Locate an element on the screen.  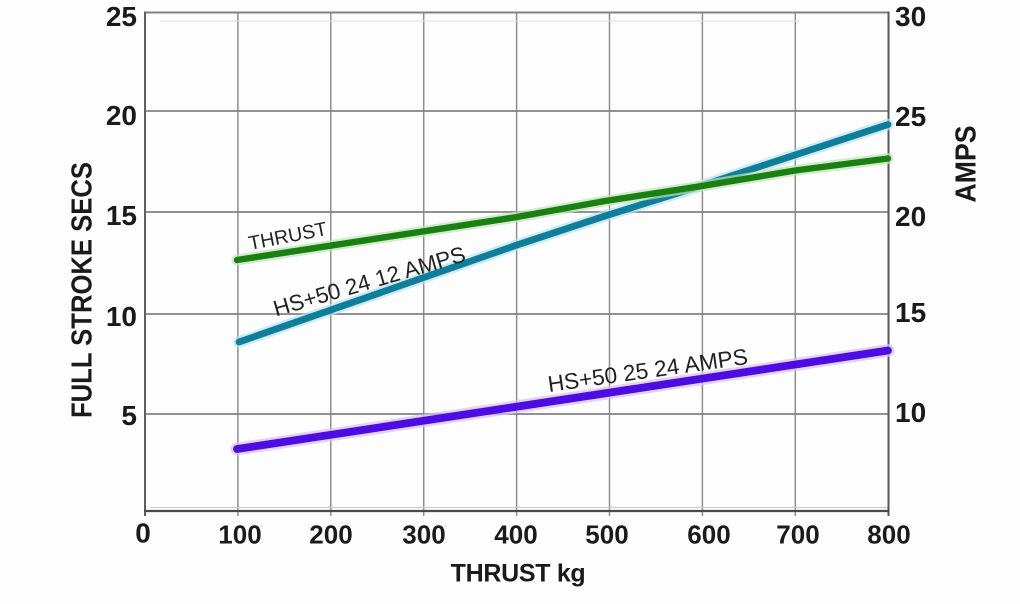
svg-text: FULL STROKE SECS is located at coordinates (83, 290).